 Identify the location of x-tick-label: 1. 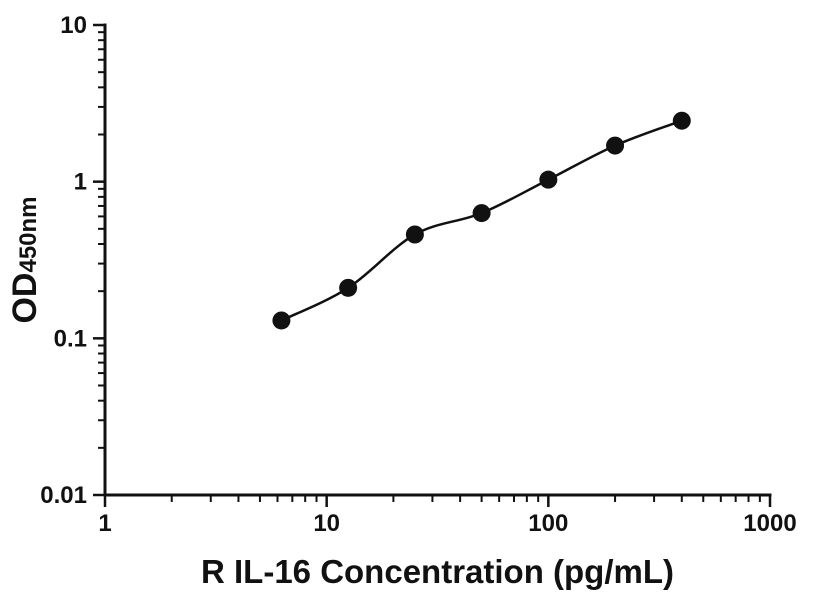
(104, 523).